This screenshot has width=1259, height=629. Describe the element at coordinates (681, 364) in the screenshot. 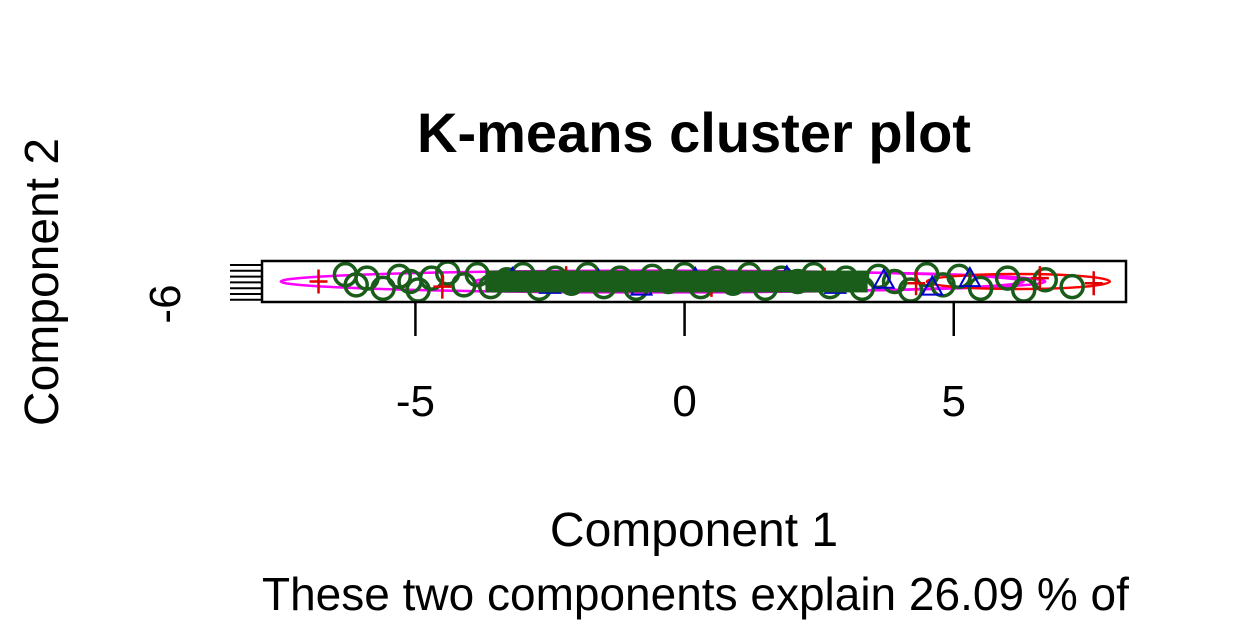

I see `x-axis: -5 0 5` at that location.